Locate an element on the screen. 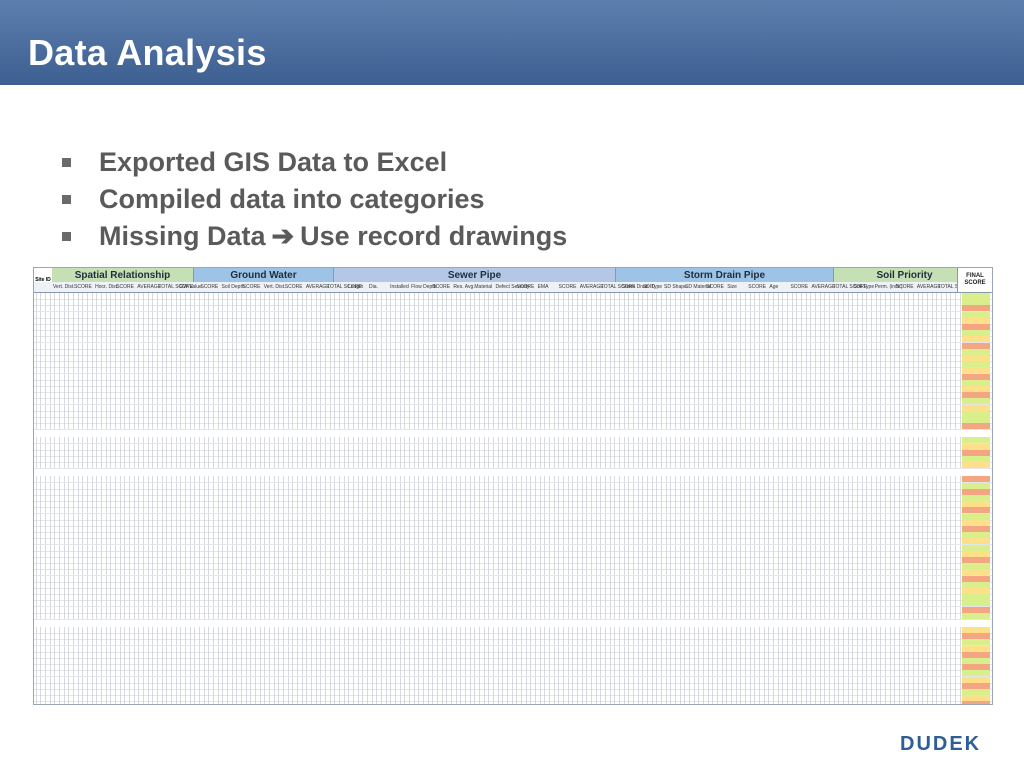 The height and width of the screenshot is (768, 1024). slide-title: Data Analysis is located at coordinates (147, 52).